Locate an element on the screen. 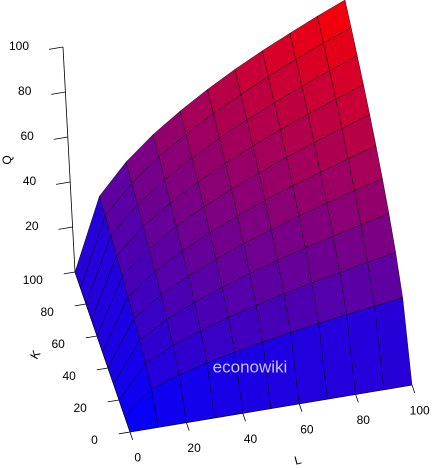 The image size is (434, 468). x-tick-label: 80 is located at coordinates (364, 420).